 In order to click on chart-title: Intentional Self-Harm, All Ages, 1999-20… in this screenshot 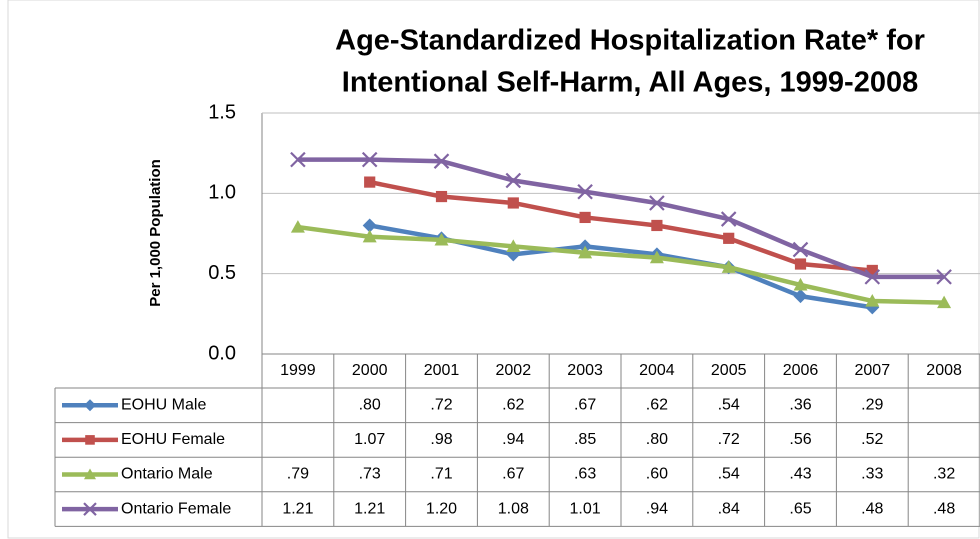, I will do `click(630, 83)`.